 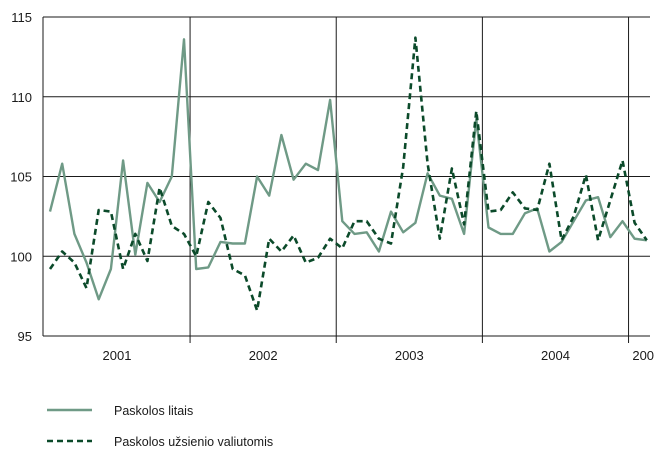 I want to click on y-tick-label: 100, so click(x=21, y=256).